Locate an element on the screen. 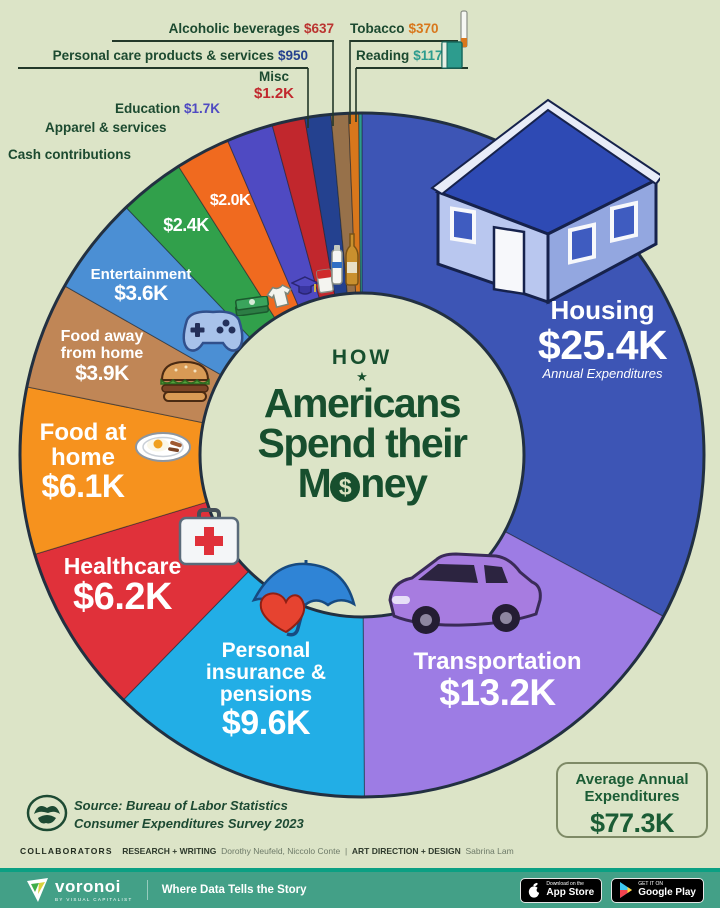  slice-name: Transportation is located at coordinates (497, 661).